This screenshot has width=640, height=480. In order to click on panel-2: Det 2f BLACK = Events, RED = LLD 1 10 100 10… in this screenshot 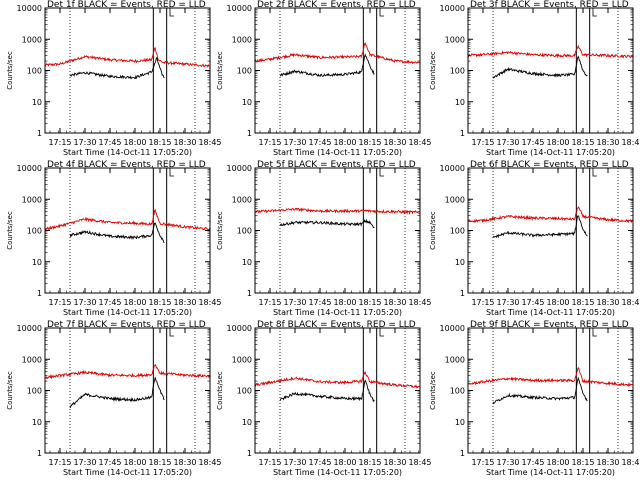, I will do `click(324, 78)`.